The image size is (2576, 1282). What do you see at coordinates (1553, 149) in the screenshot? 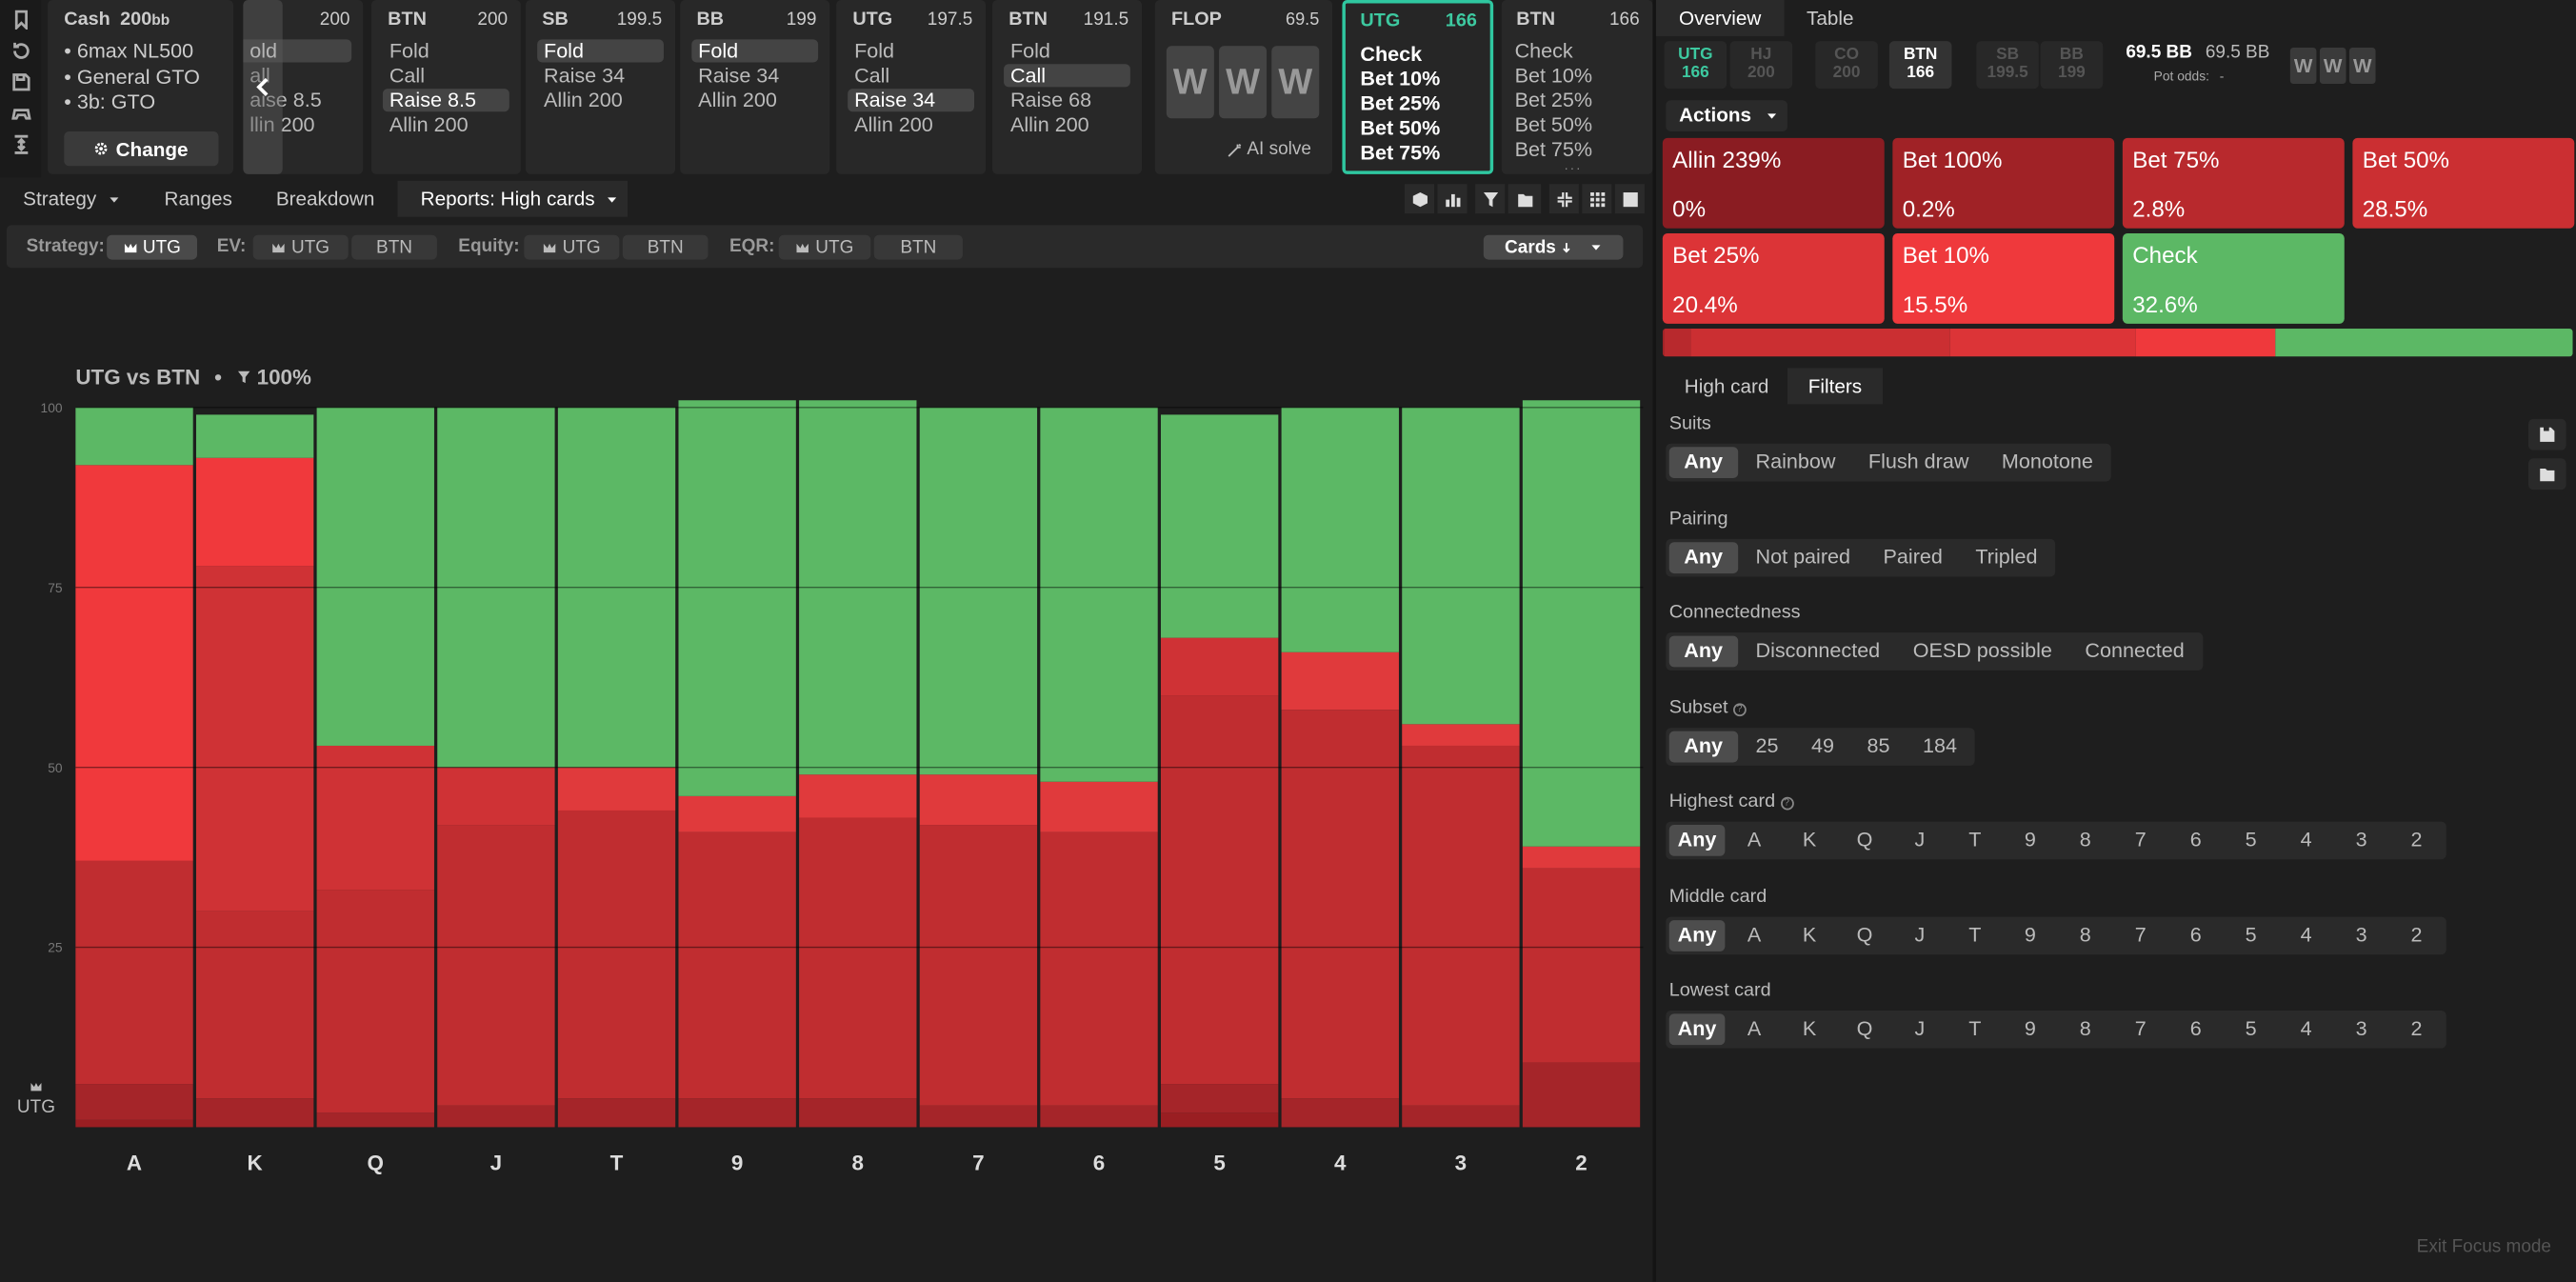
I see `action-option: Bet 75%` at bounding box center [1553, 149].